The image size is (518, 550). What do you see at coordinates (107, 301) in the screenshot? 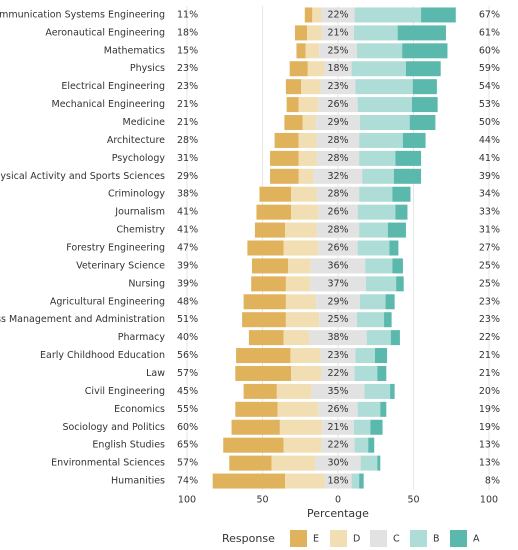
I see `category-label: Agricultural Engineering` at bounding box center [107, 301].